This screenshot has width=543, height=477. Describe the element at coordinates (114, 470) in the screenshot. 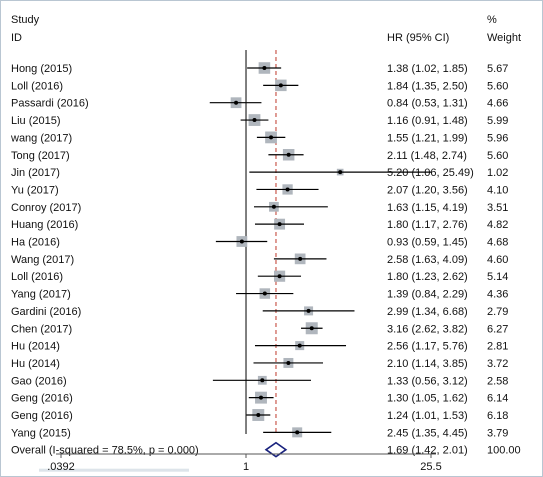

I see `decorative-strip` at that location.